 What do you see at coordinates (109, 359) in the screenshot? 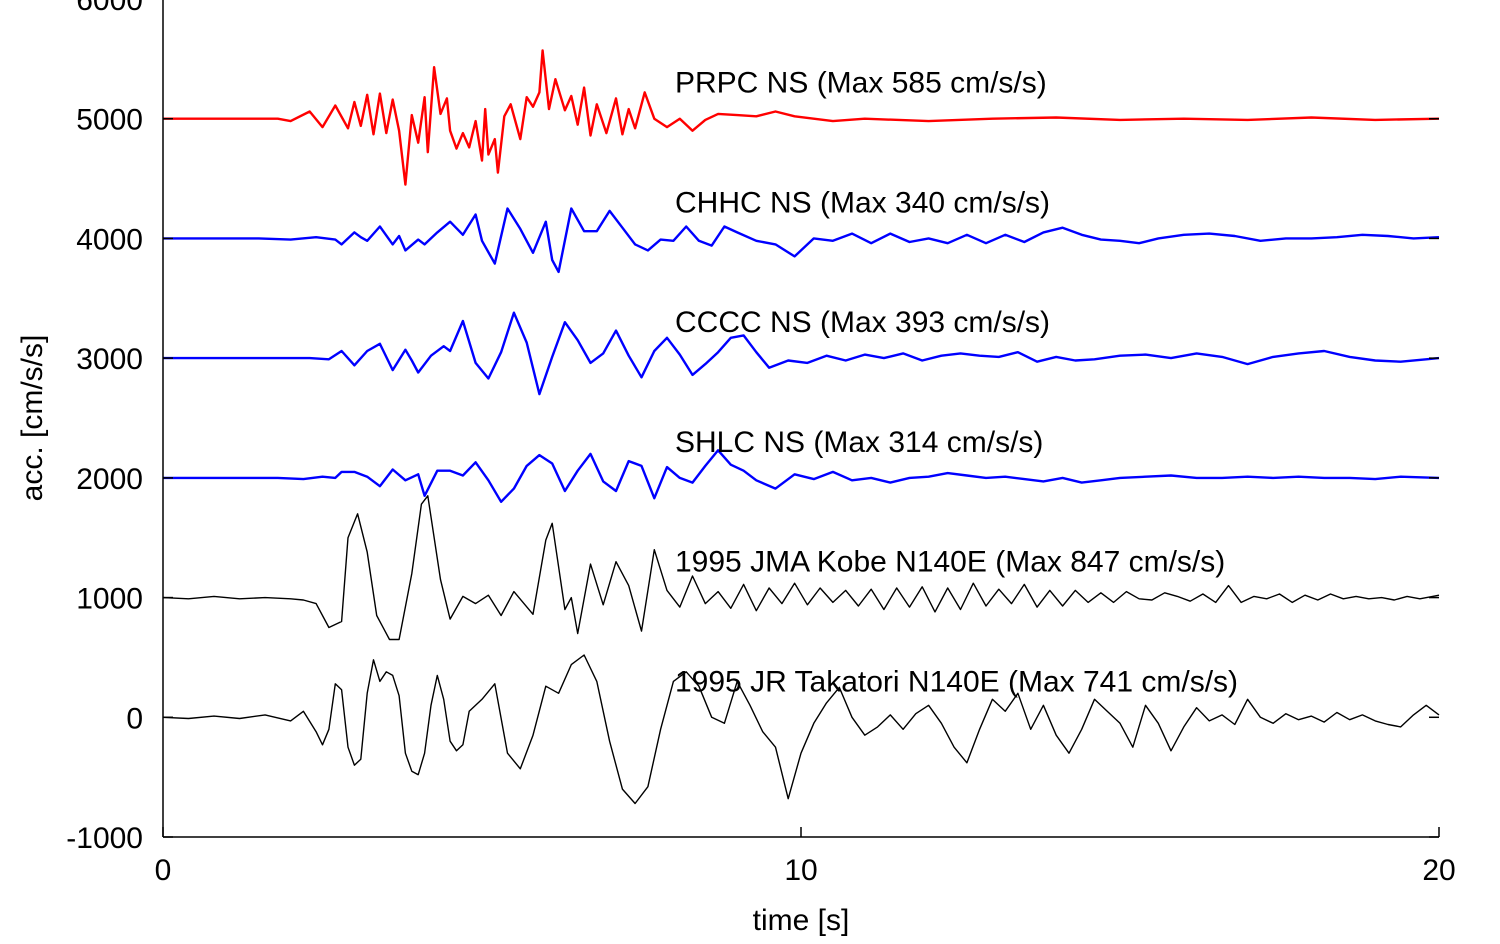
I see `y-tick-label: 3000` at bounding box center [109, 359].